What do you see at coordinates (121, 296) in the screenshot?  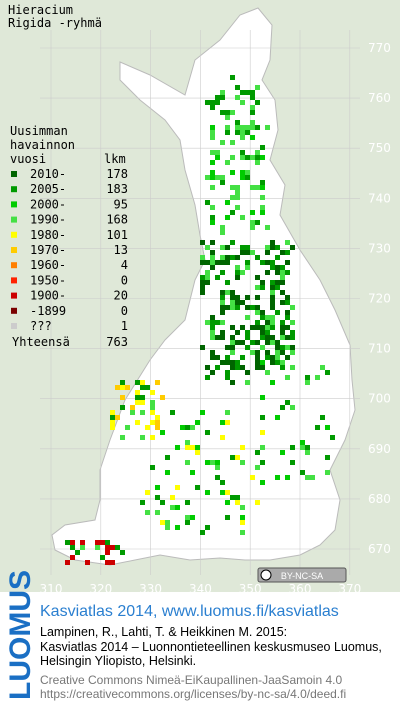 I see `legend-count: 20` at bounding box center [121, 296].